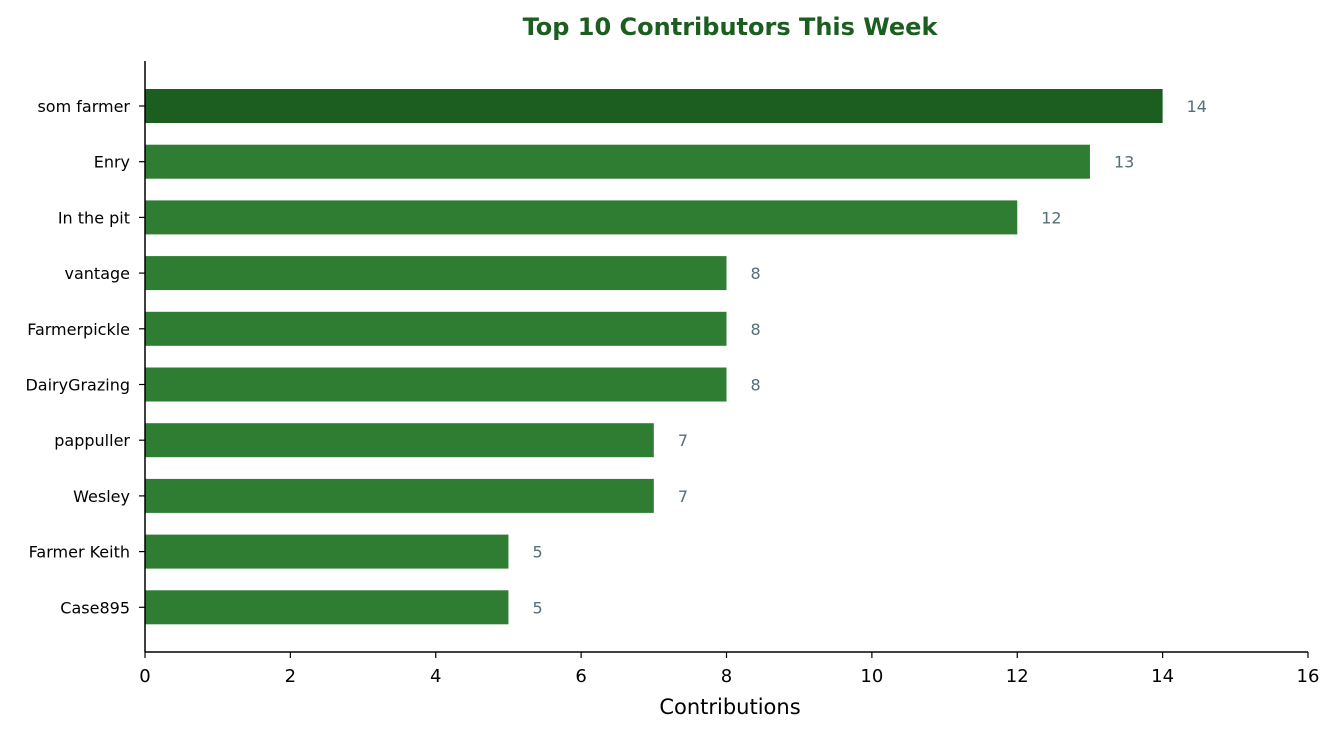 The width and height of the screenshot is (1334, 739). Describe the element at coordinates (729, 707) in the screenshot. I see `x-axis-label: Contributions` at that location.